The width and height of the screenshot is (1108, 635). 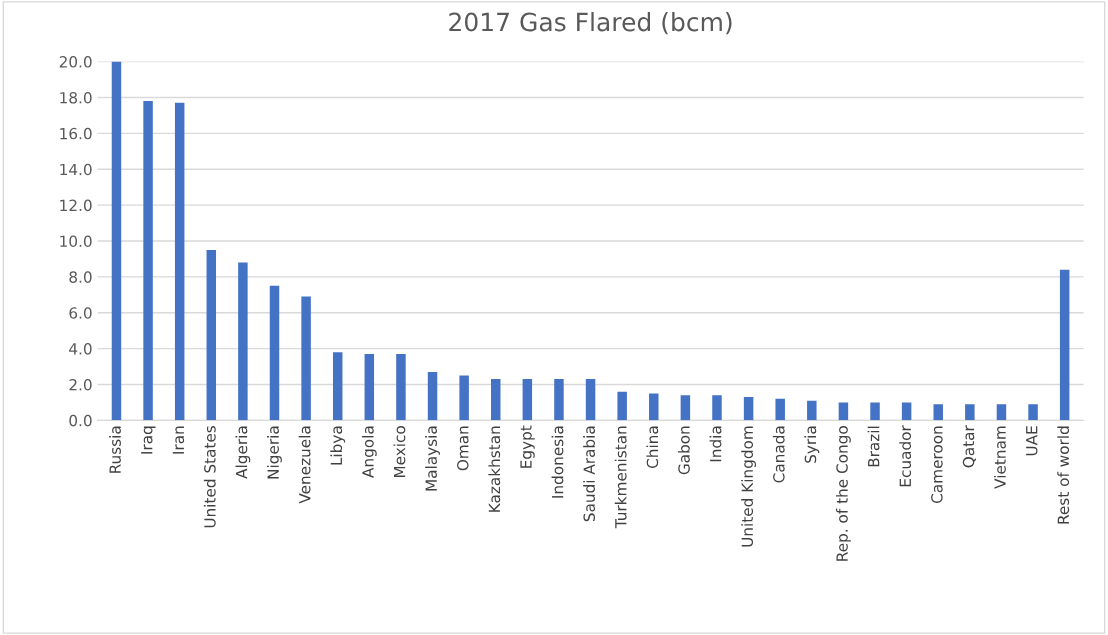 What do you see at coordinates (76, 169) in the screenshot?
I see `y-tick-label: 14.0` at bounding box center [76, 169].